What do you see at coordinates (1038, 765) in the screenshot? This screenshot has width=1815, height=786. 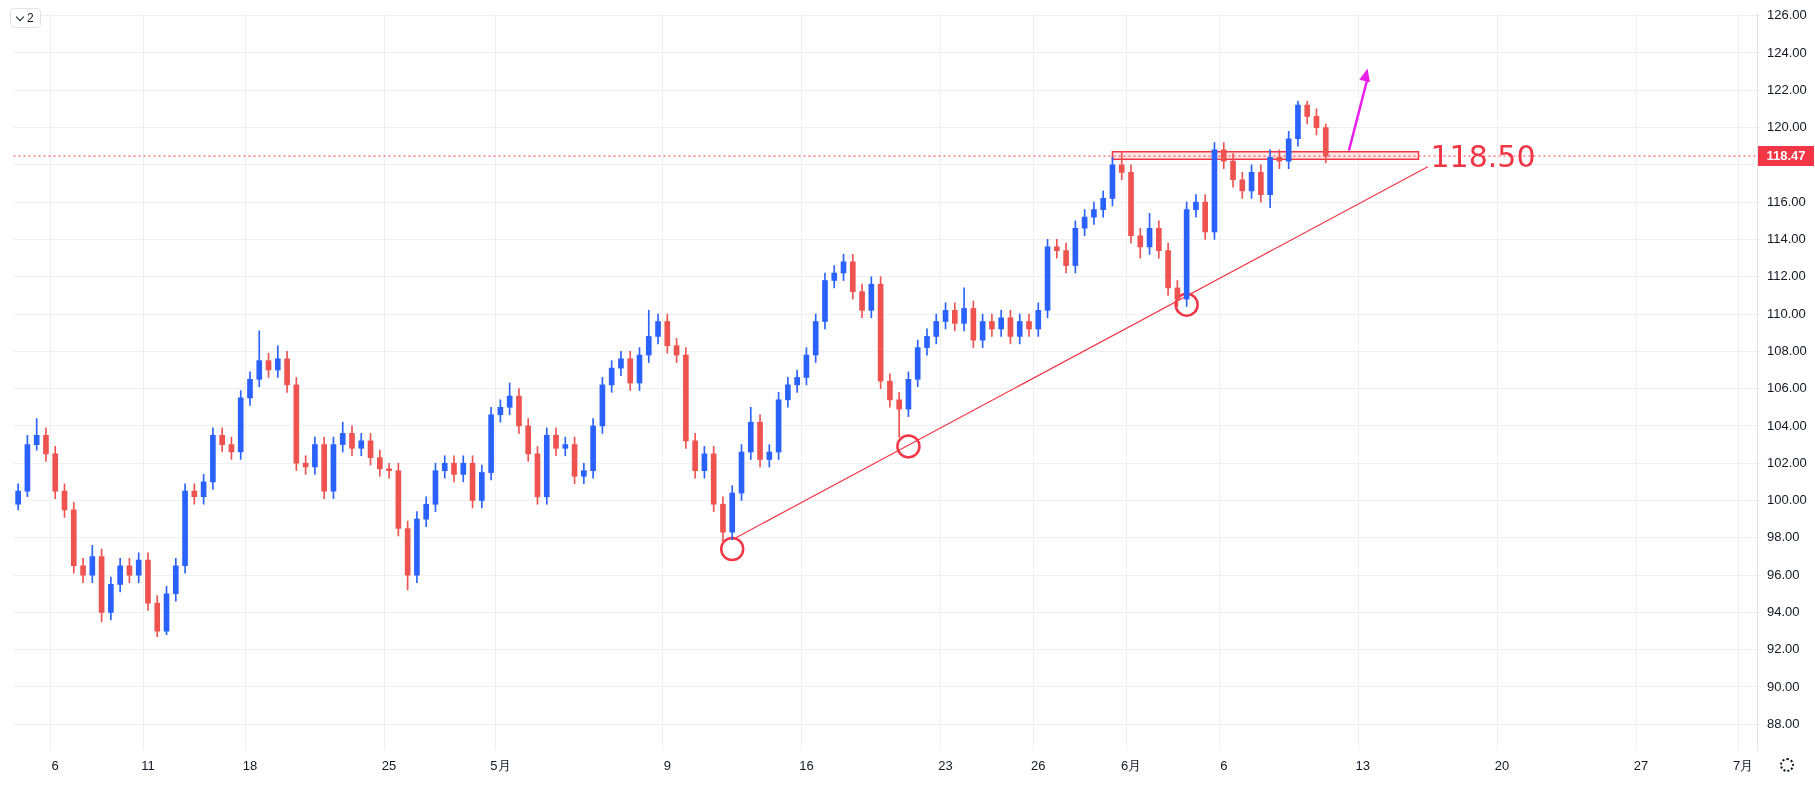 I see `x-tick-label: 26` at bounding box center [1038, 765].